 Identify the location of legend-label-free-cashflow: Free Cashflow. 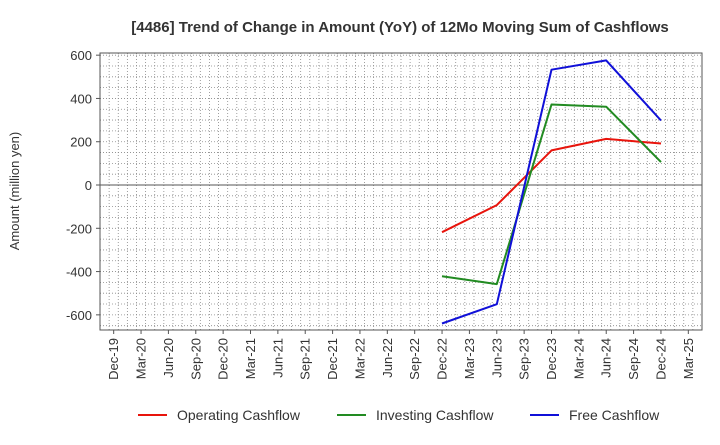
(614, 415).